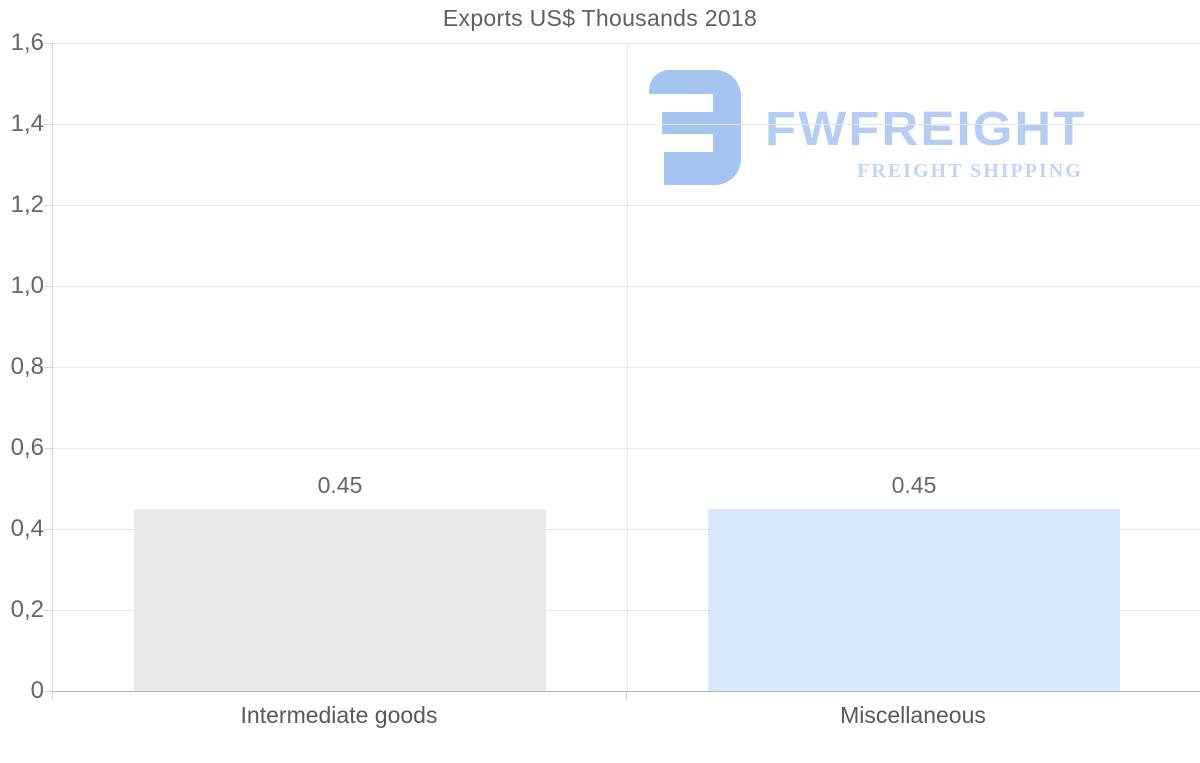 The height and width of the screenshot is (763, 1200). What do you see at coordinates (27, 447) in the screenshot?
I see `y-axis-tick-label: 0,6` at bounding box center [27, 447].